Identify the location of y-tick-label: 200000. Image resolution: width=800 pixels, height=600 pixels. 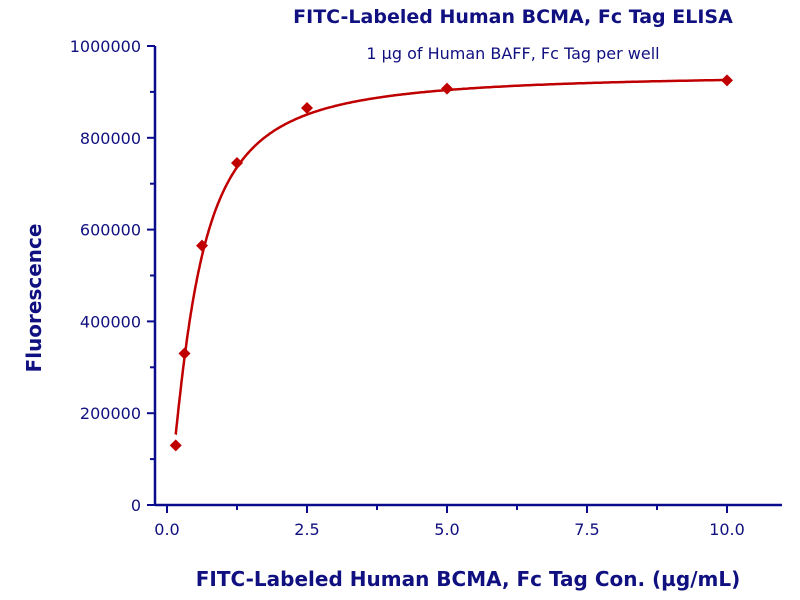
(110, 413).